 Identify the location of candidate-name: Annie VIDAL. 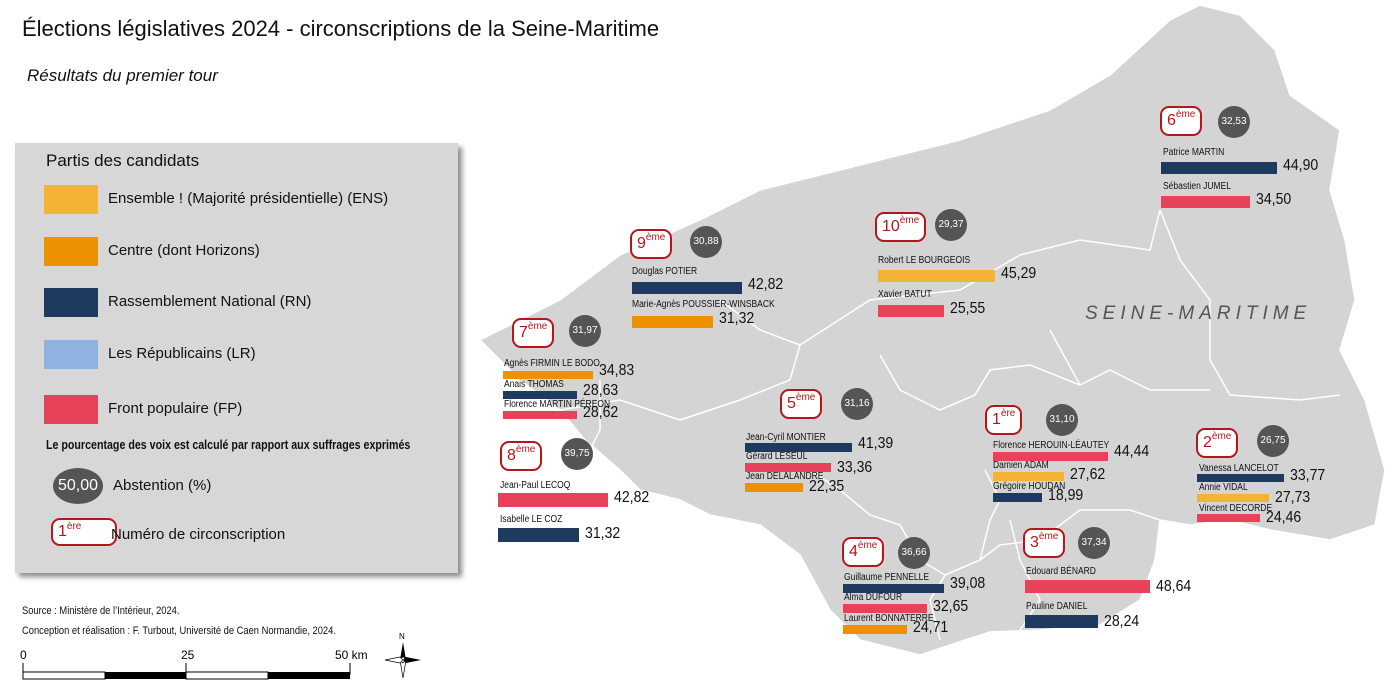
(1223, 487).